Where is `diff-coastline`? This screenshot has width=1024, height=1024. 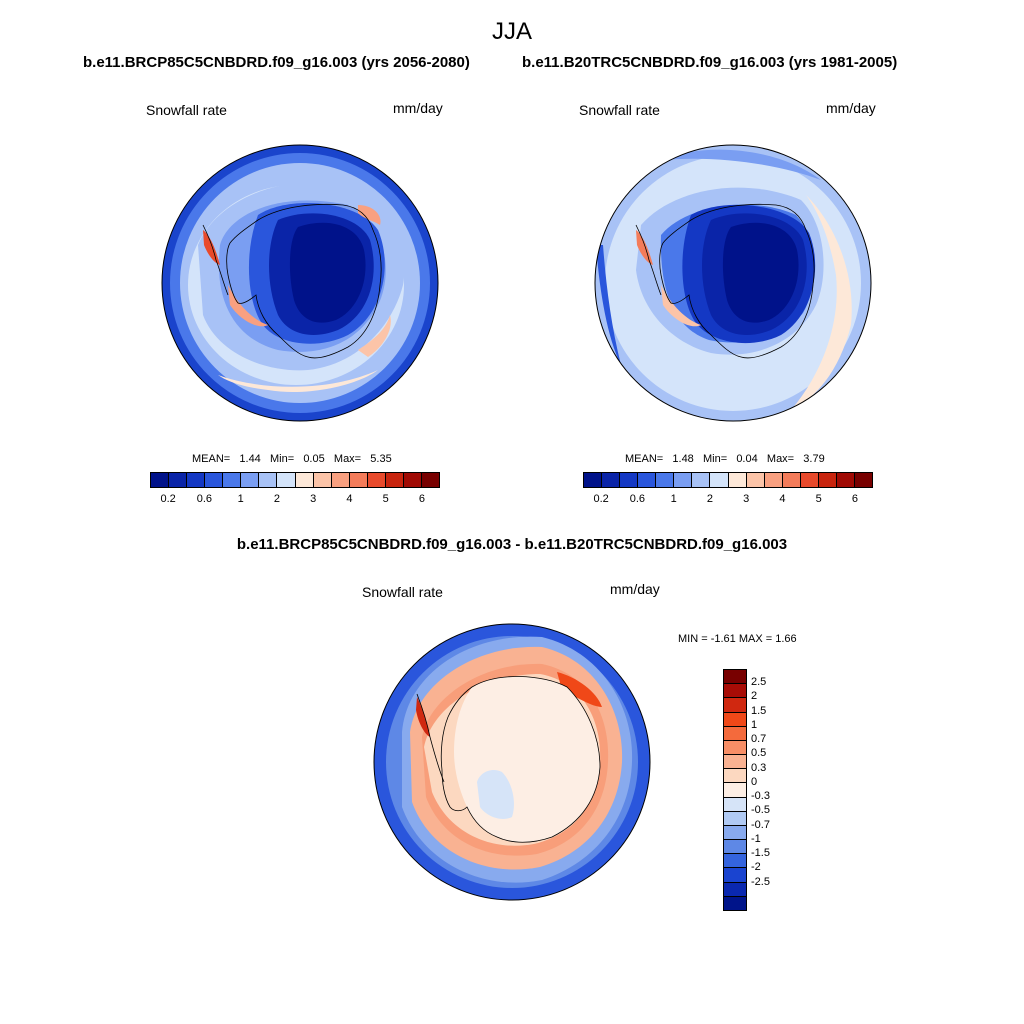 diff-coastline is located at coordinates (520, 759).